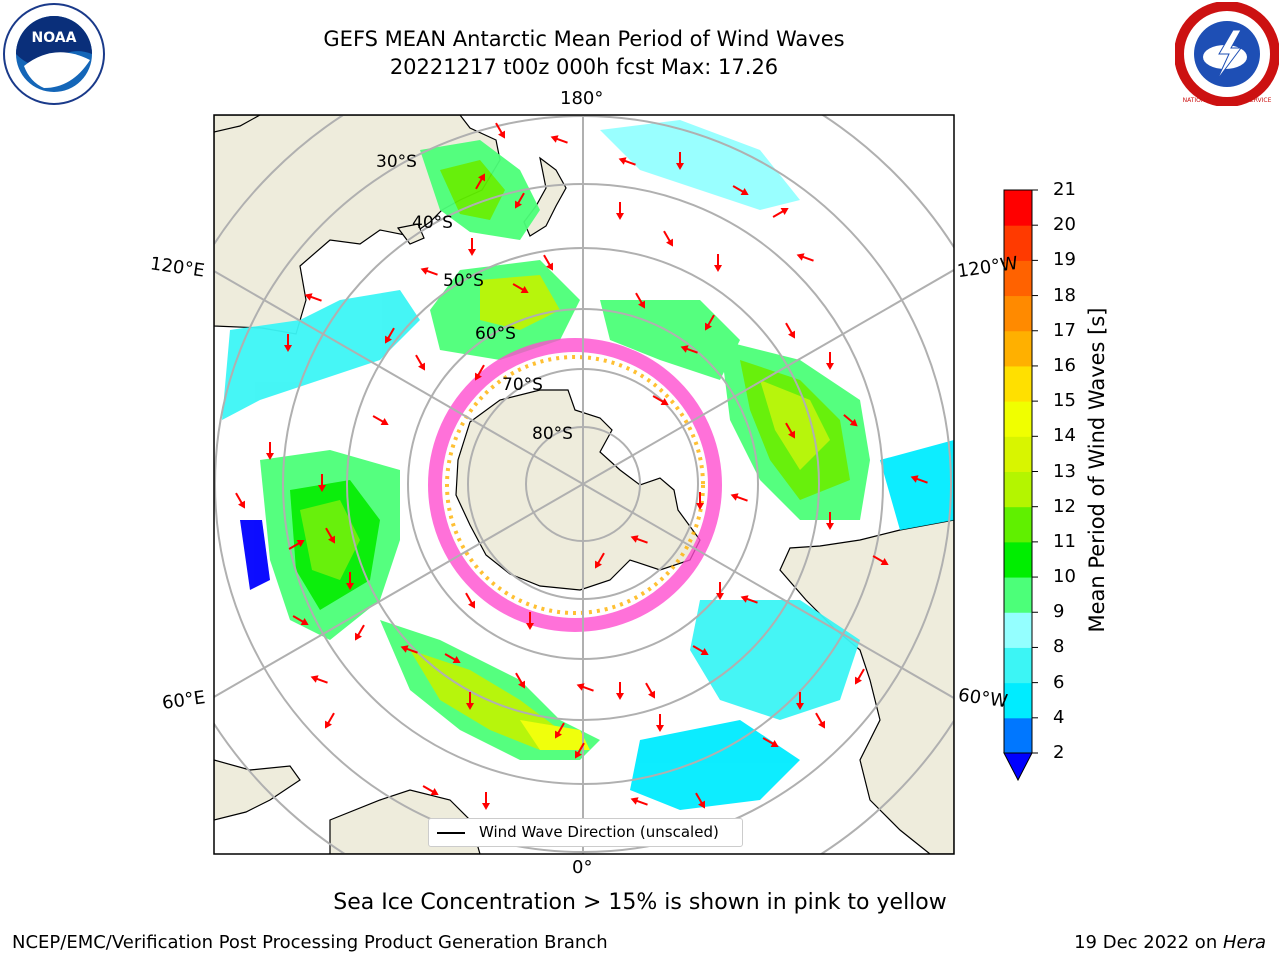 This screenshot has width=1280, height=960. Describe the element at coordinates (1059, 682) in the screenshot. I see `colorbar-tick-label: 6` at that location.